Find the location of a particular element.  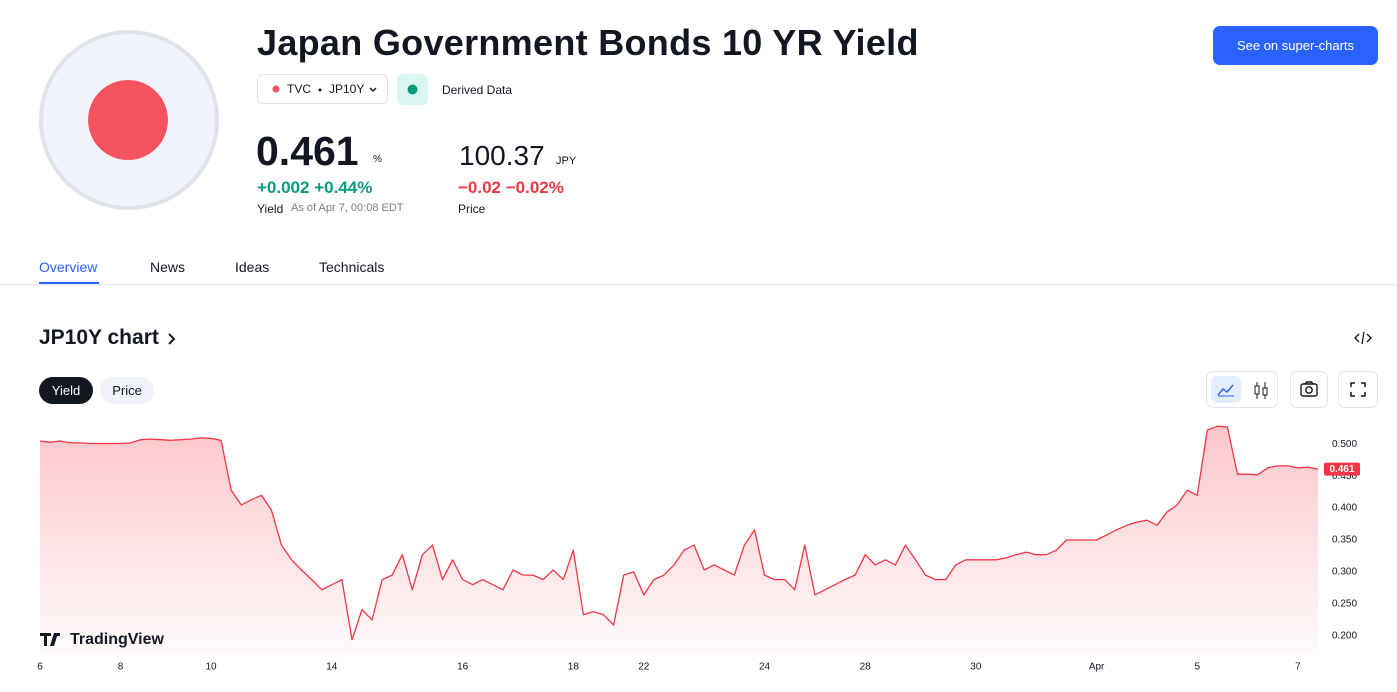

candle-style-button is located at coordinates (1261, 390).